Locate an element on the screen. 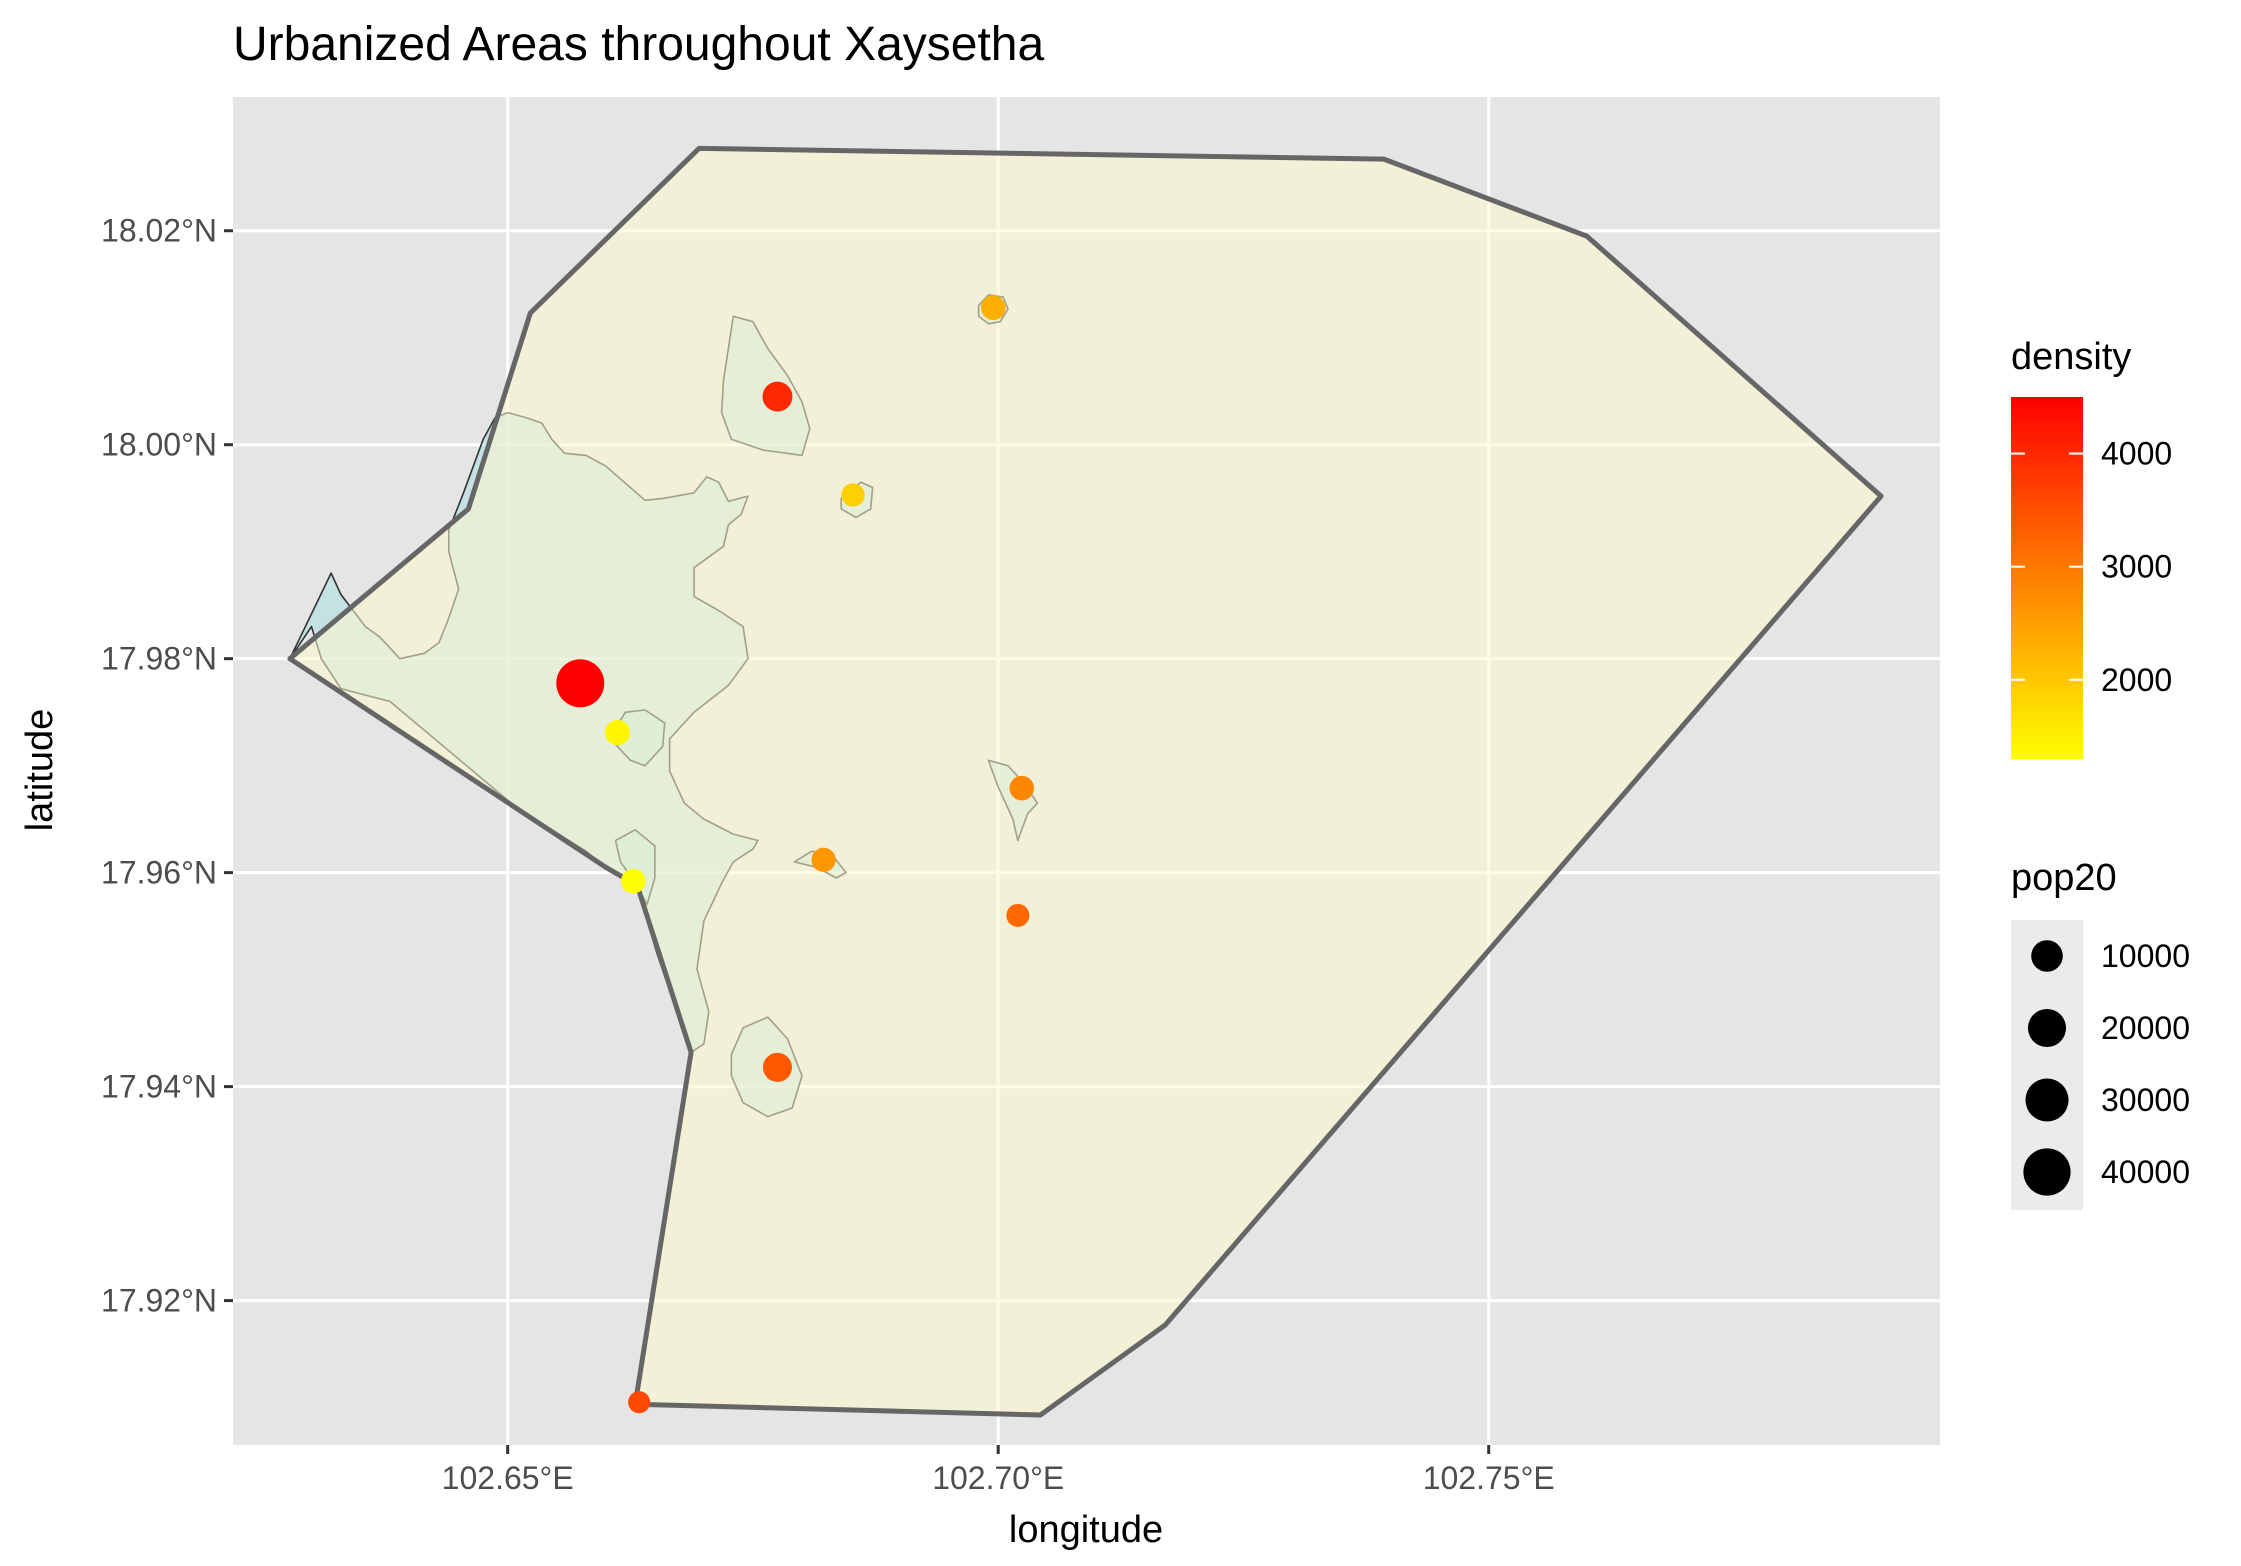  x-axis-label: longitude is located at coordinates (1086, 1530).